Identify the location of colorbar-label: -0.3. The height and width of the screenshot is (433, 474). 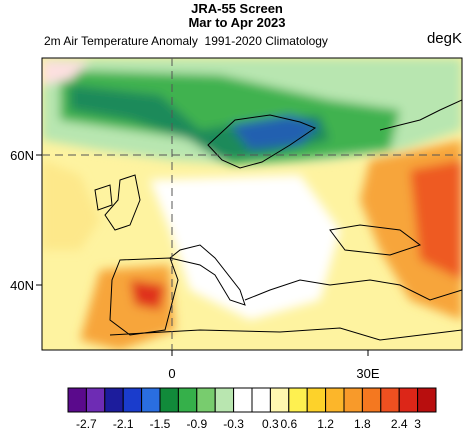
(233, 424).